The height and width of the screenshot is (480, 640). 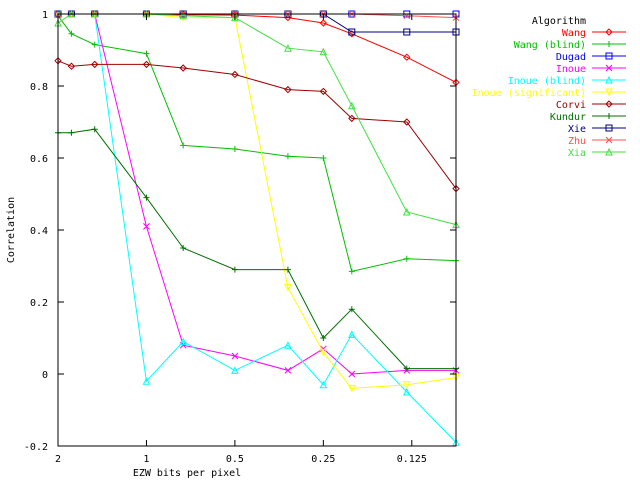 What do you see at coordinates (591, 69) in the screenshot?
I see `legend-item: Inoue` at bounding box center [591, 69].